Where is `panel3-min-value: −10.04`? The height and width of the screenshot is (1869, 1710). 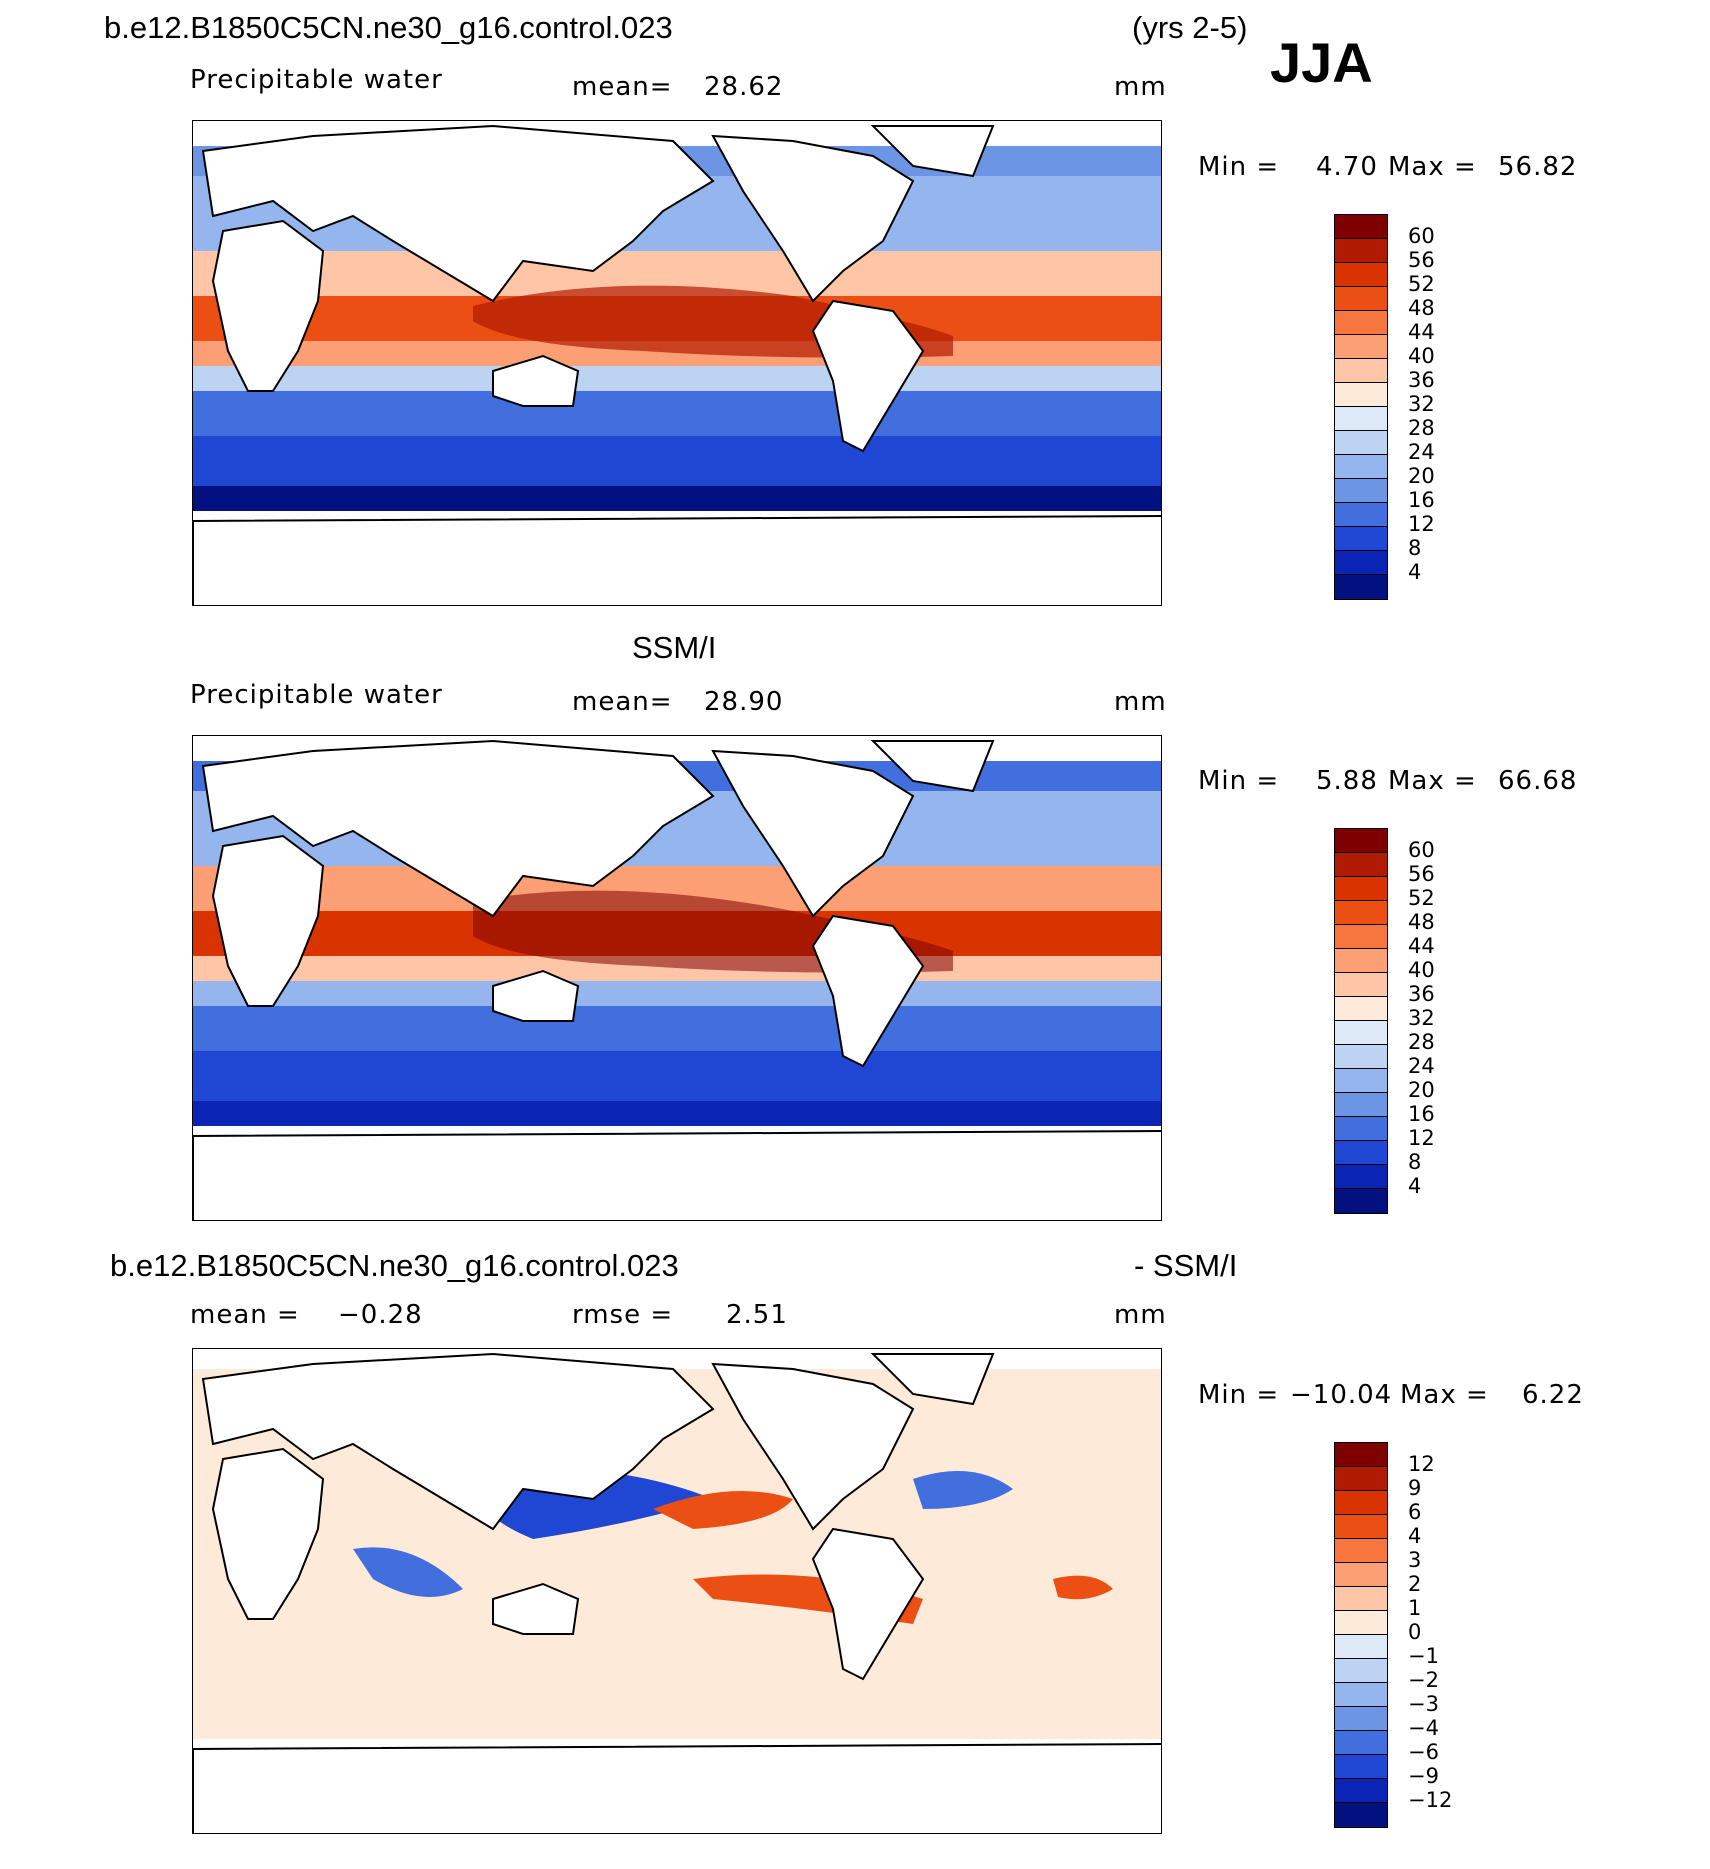
panel3-min-value: −10.04 is located at coordinates (1341, 1395).